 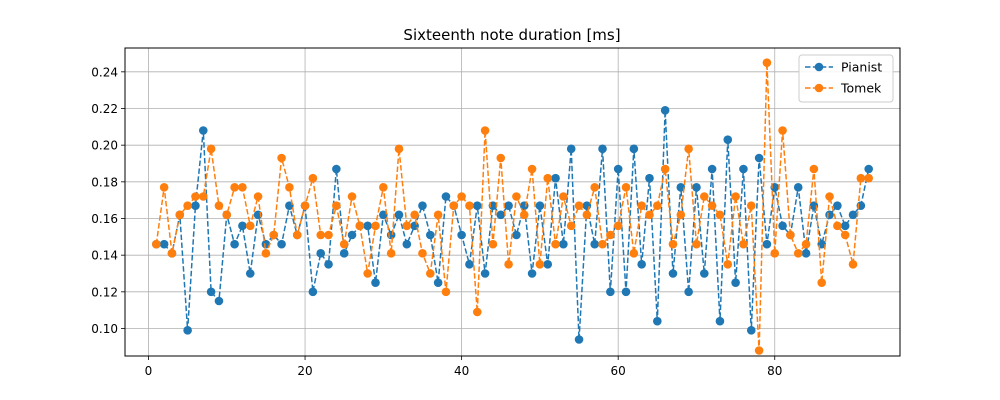 What do you see at coordinates (861, 88) in the screenshot?
I see `legend-label: Tomek` at bounding box center [861, 88].